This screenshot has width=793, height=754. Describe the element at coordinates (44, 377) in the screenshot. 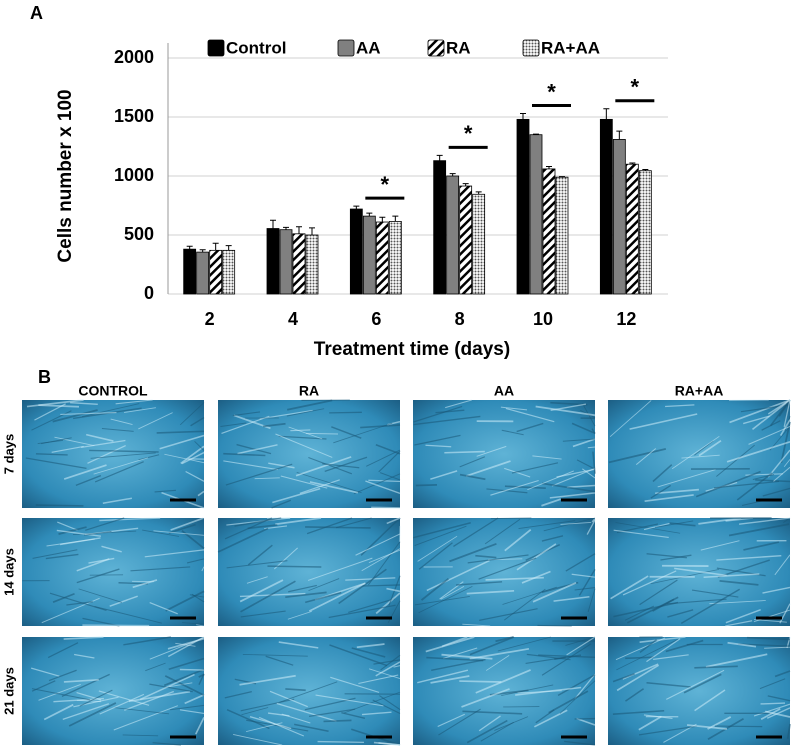

I see `panel-label: B` at that location.